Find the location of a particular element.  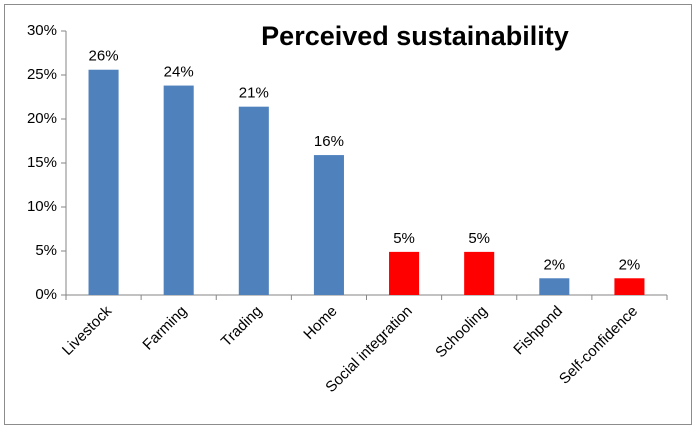

x-tick-label: Self-confidence is located at coordinates (598, 345).